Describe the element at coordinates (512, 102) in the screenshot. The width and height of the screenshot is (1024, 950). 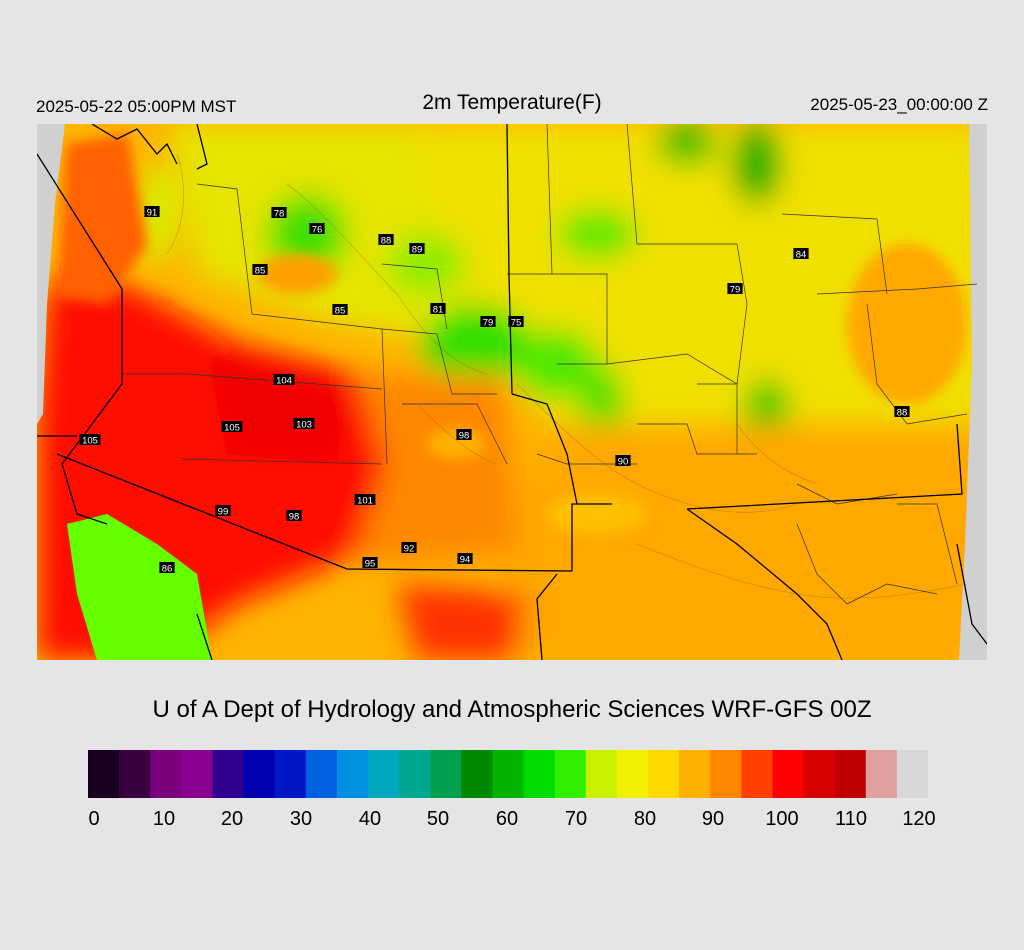
I see `map-title: 2m Temperature(F)` at that location.